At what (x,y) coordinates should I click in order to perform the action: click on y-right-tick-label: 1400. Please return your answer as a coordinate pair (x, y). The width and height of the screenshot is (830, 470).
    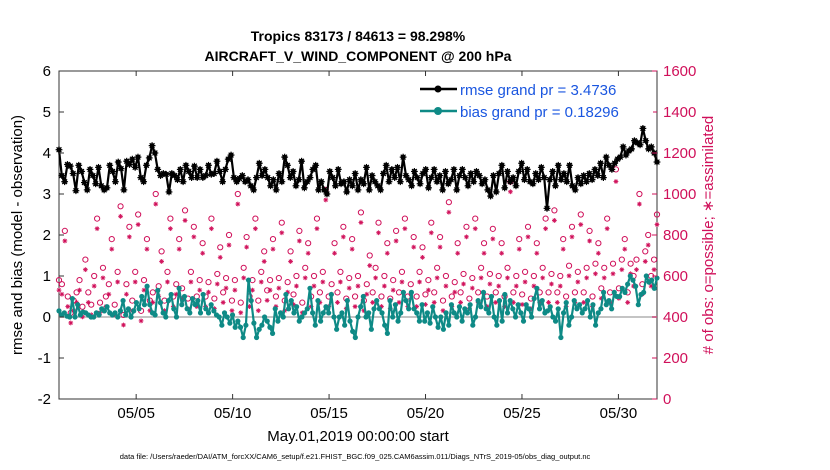
    Looking at the image, I should click on (679, 112).